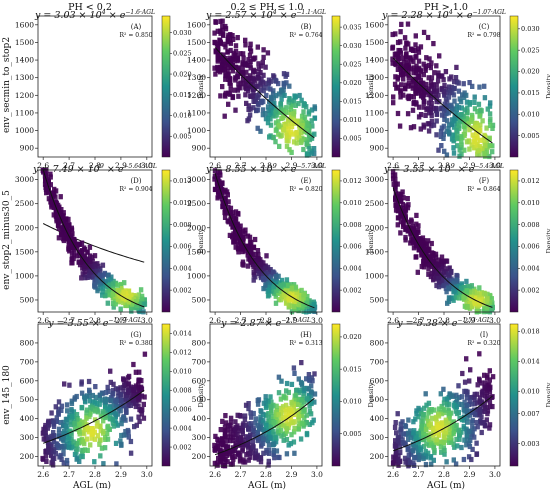  What do you see at coordinates (124, 320) in the screenshot?
I see `equation-rate: −1.67·AGL` at bounding box center [124, 320].